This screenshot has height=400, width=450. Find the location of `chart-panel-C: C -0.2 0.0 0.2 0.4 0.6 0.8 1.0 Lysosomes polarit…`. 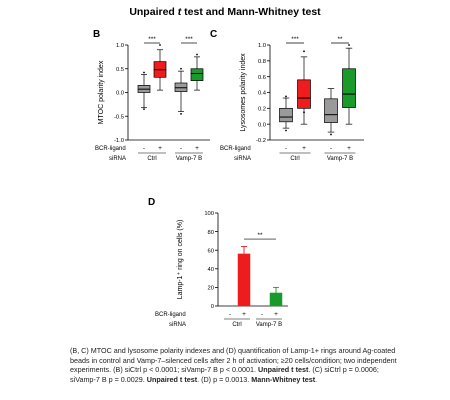

chart-panel-C: C -0.2 0.0 0.2 0.4 0.6 0.8 1.0 Lysosomes polarit… is located at coordinates (287, 95).